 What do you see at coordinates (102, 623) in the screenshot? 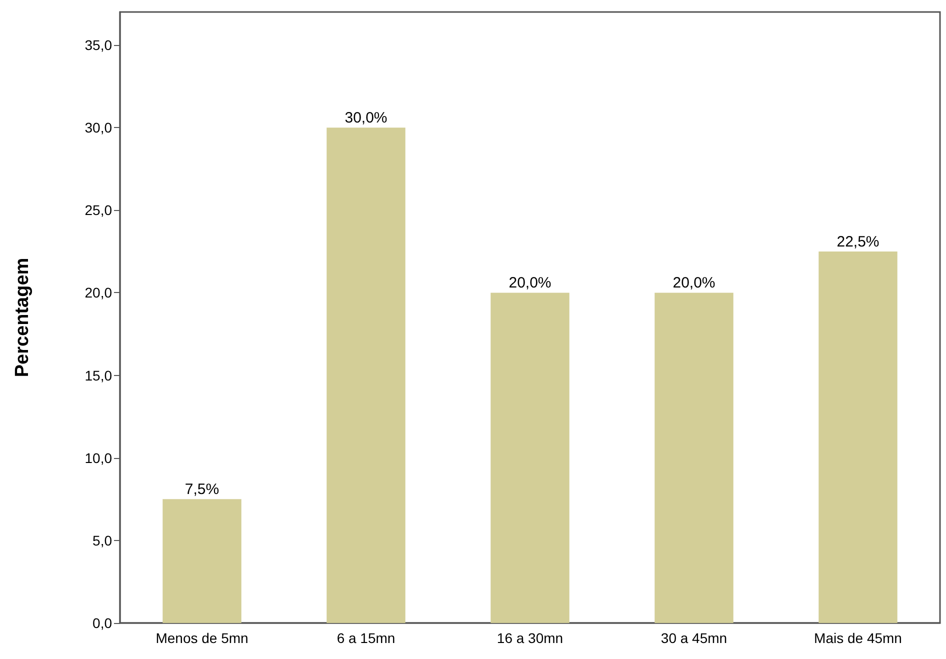
I see `y-tick-label: 0,0` at bounding box center [102, 623].